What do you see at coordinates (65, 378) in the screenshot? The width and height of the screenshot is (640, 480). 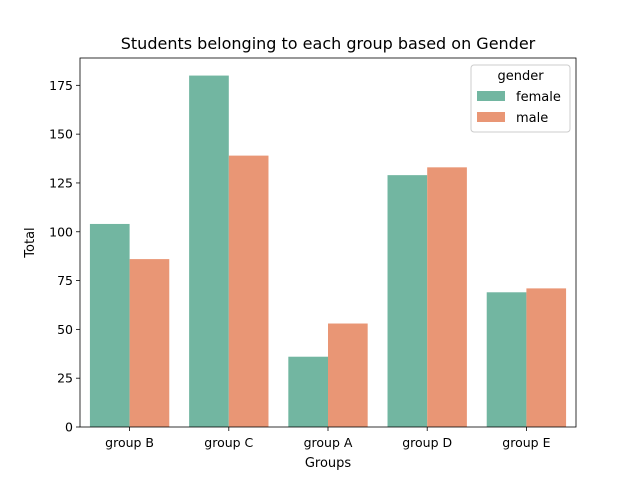 I see `y-tick-label: 25` at bounding box center [65, 378].